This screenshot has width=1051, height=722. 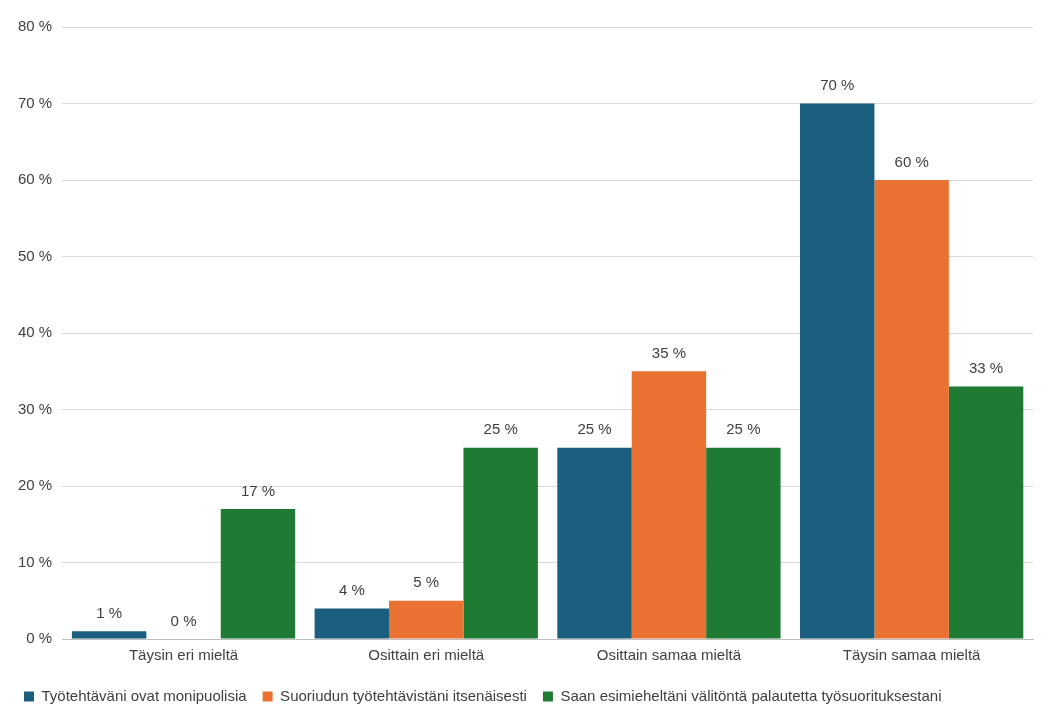 I want to click on data-label: 0 %, so click(x=183, y=620).